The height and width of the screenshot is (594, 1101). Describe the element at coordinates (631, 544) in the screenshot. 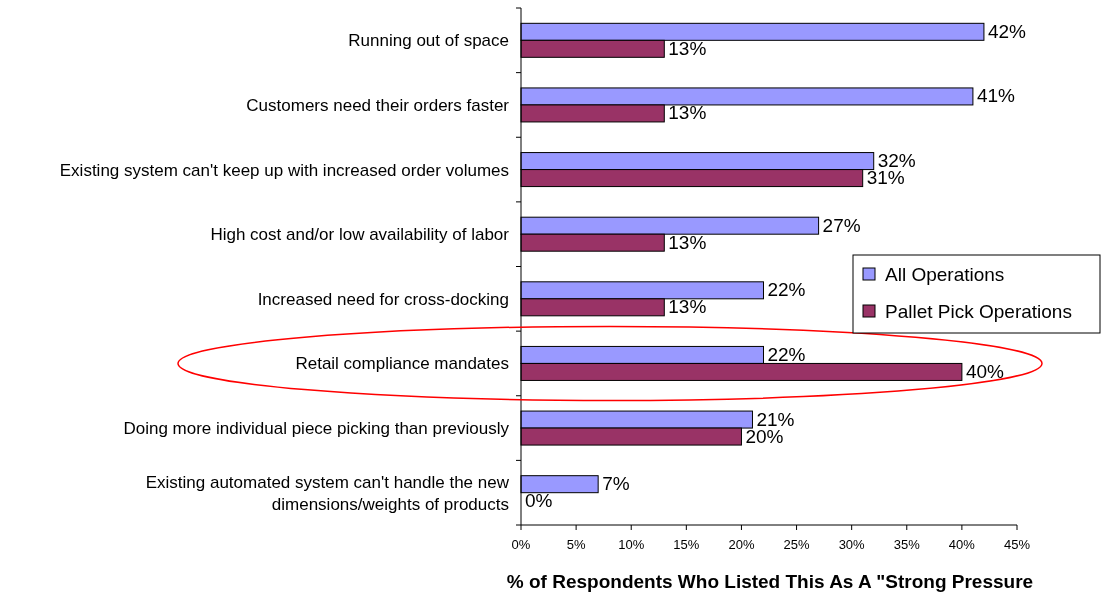

I see `x-tick-label: 10%` at that location.